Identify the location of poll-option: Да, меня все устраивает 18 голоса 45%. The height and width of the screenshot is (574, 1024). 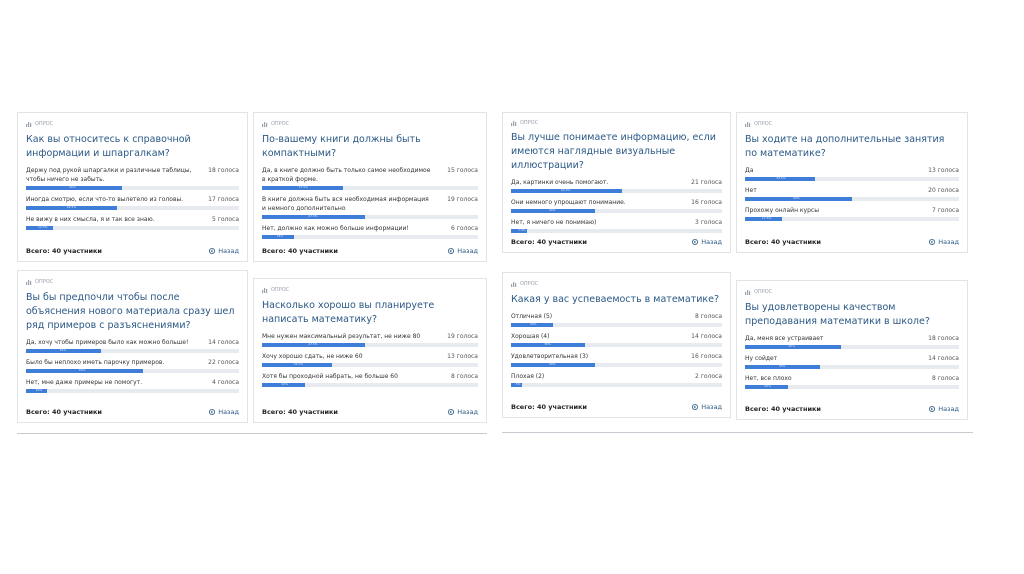
(852, 341).